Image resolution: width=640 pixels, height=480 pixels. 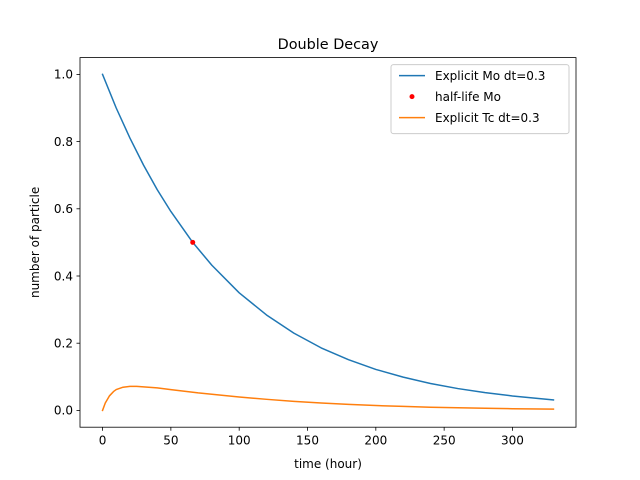 I want to click on legend-label-0: Explicit Mo dt=0.3, so click(x=490, y=76).